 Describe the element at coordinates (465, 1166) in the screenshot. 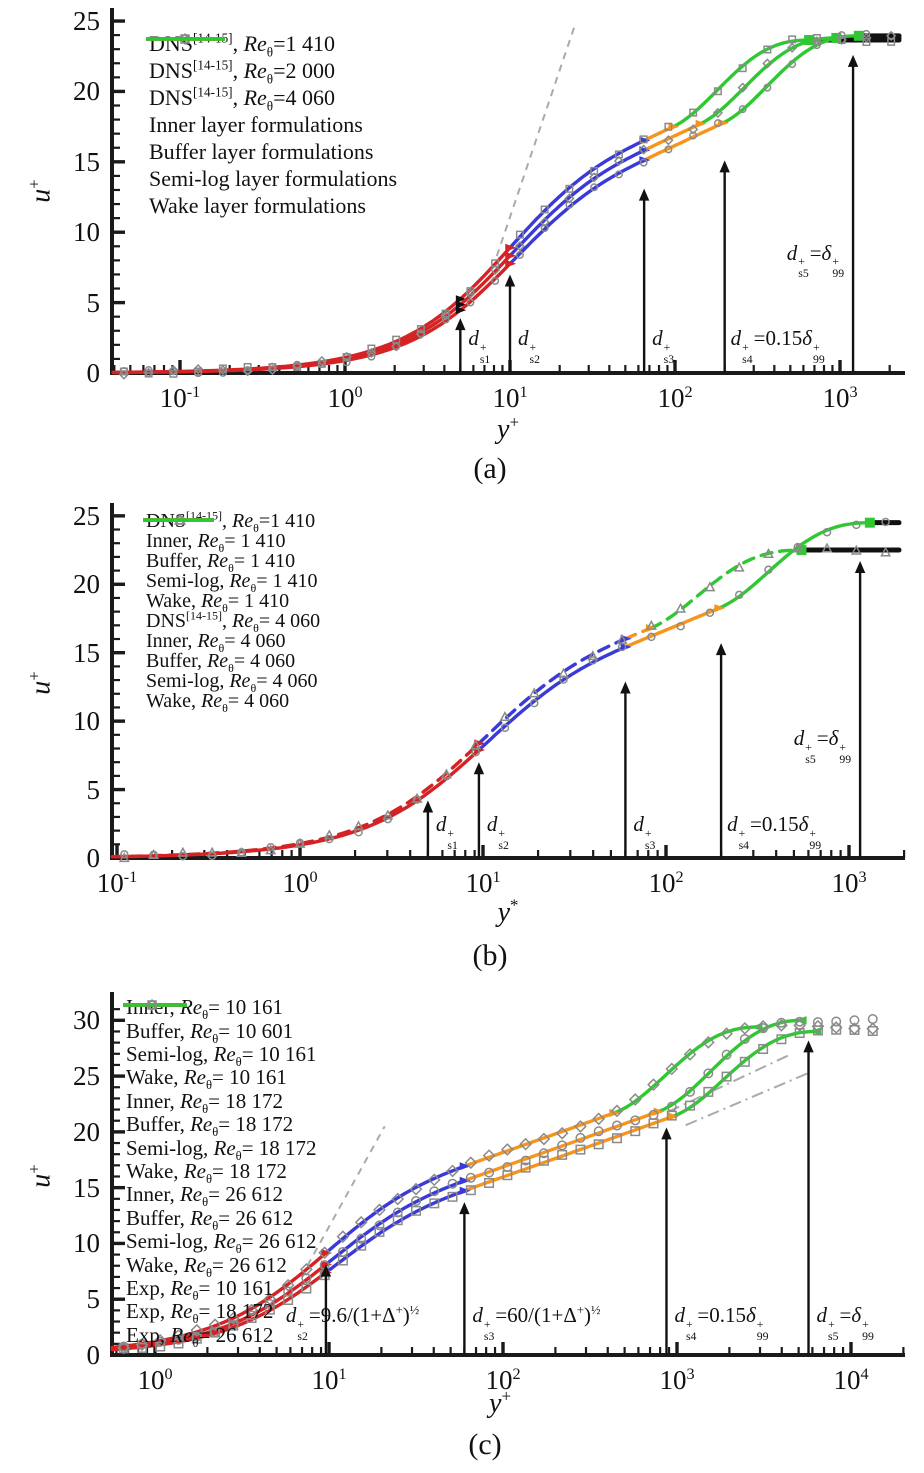

I see `d-s3-transition-marker` at that location.